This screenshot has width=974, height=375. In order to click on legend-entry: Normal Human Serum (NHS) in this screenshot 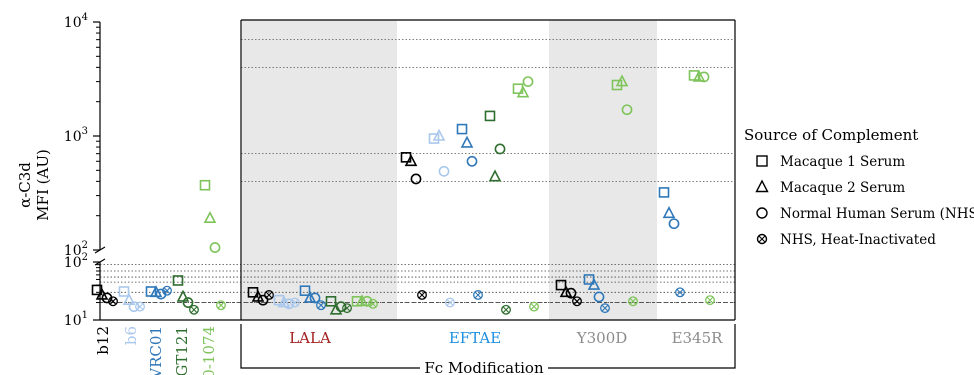, I will do `click(865, 214)`.